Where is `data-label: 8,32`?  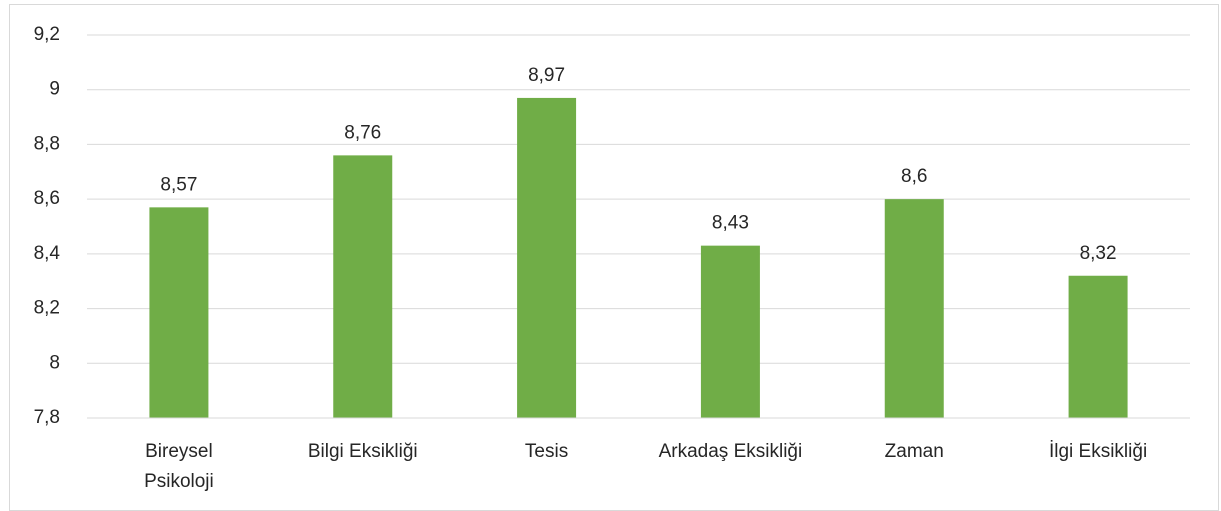 data-label: 8,32 is located at coordinates (1098, 253).